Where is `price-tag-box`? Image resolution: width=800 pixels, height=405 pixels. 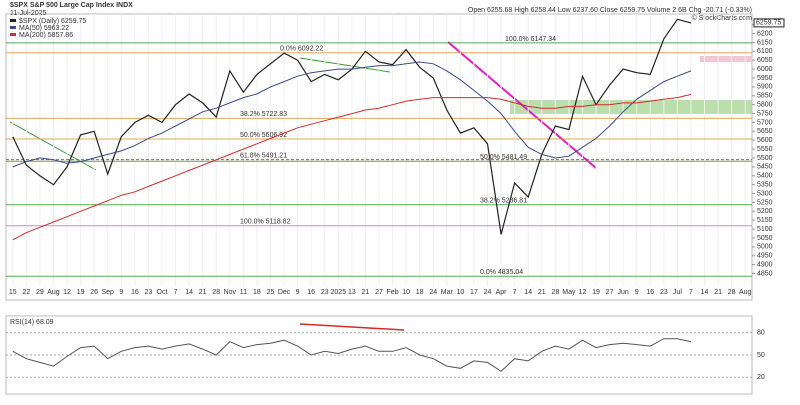 price-tag-box is located at coordinates (769, 23).